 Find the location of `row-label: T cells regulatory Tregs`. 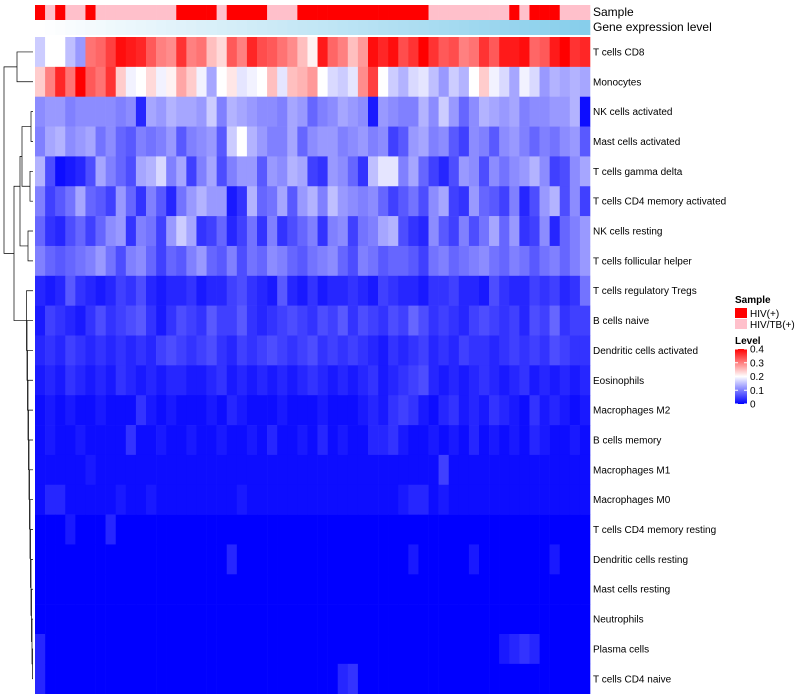

row-label: T cells regulatory Tregs is located at coordinates (645, 291).